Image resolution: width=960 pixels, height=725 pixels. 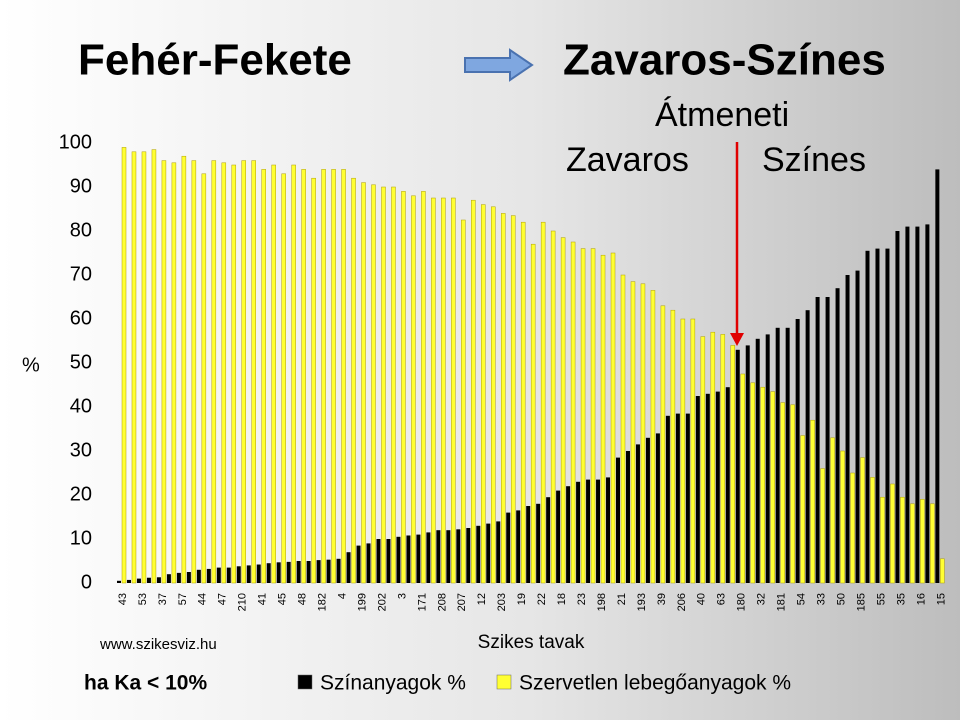 I want to click on x-tick-label: 23, so click(x=582, y=599).